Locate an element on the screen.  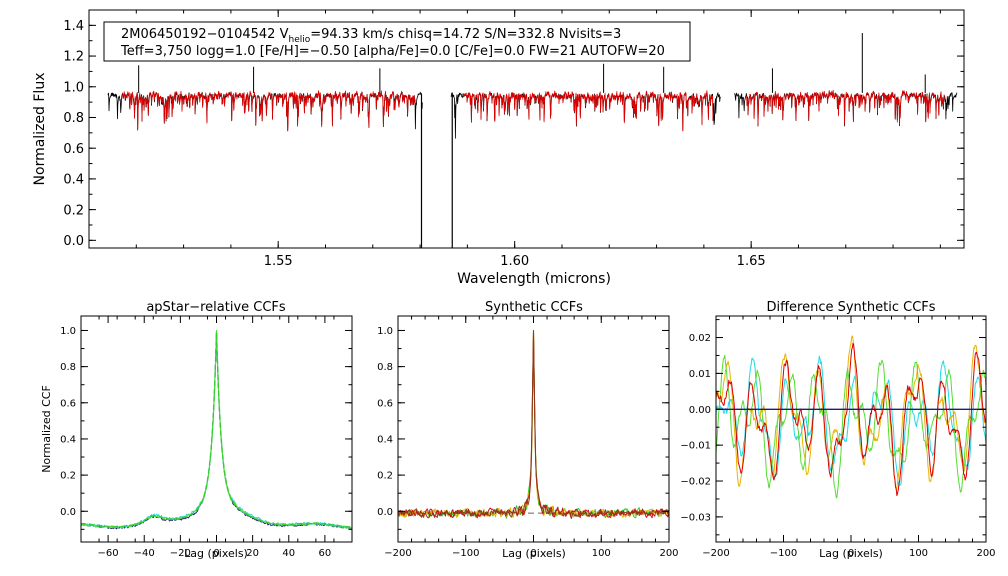
apstar-ytick-label: 0.0 is located at coordinates (68, 512).